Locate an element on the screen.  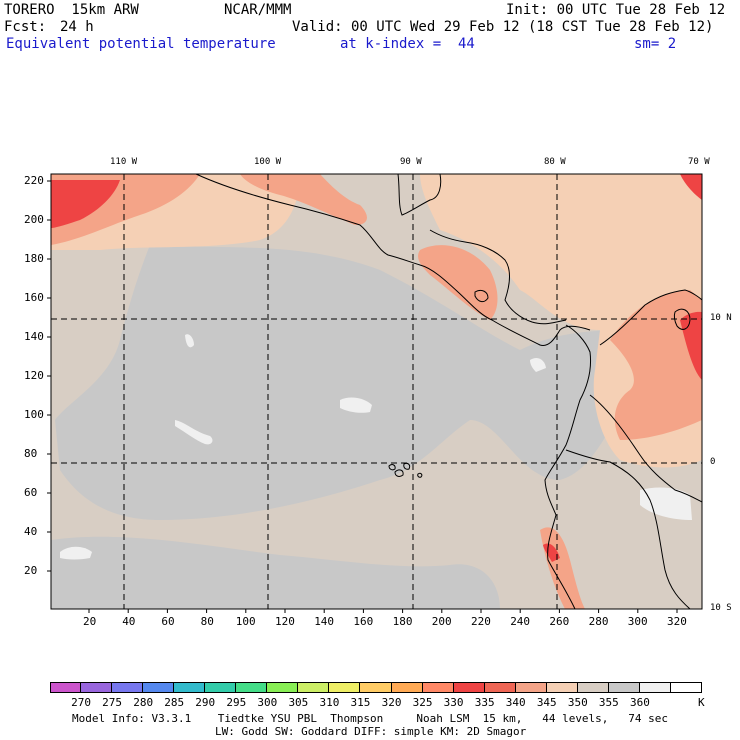
y-tick-label: 20 is located at coordinates (31, 570).